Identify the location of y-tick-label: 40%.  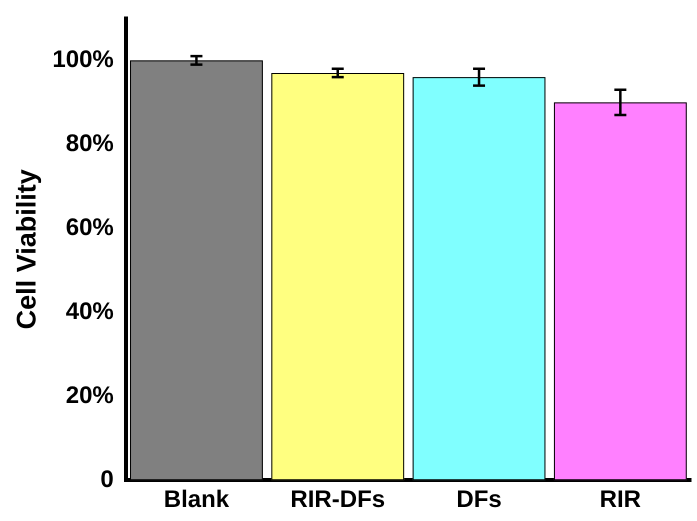
(90, 311).